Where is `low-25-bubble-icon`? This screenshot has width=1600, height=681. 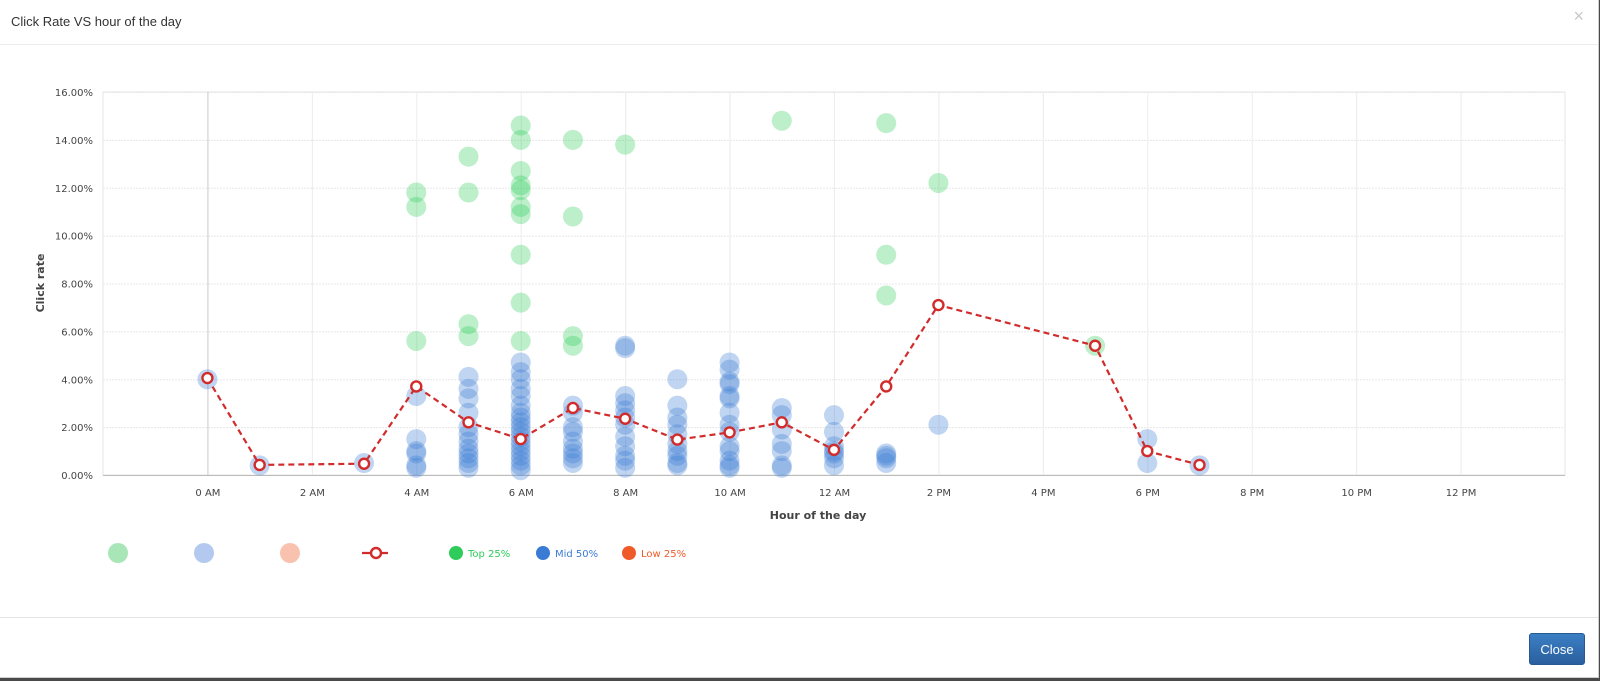
low-25-bubble-icon is located at coordinates (290, 553).